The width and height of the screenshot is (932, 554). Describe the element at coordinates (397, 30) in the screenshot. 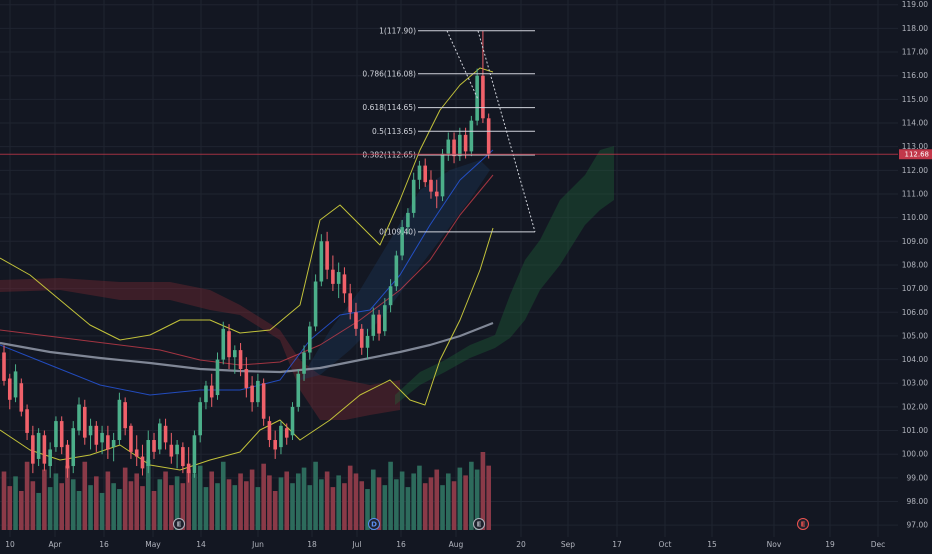

I see `fib-level-label: 1(117.90)` at that location.